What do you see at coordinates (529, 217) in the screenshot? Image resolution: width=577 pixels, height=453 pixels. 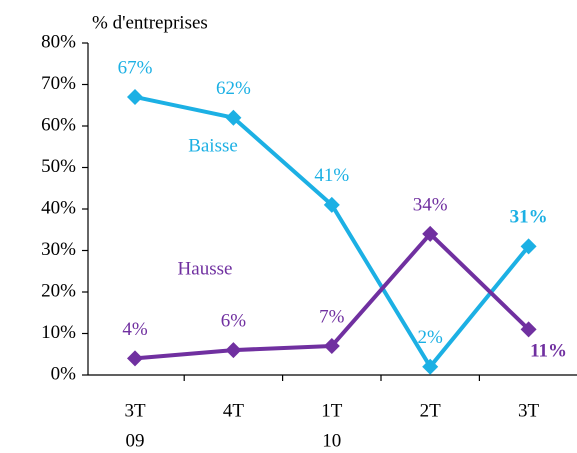 I see `data-label: 31%` at bounding box center [529, 217].